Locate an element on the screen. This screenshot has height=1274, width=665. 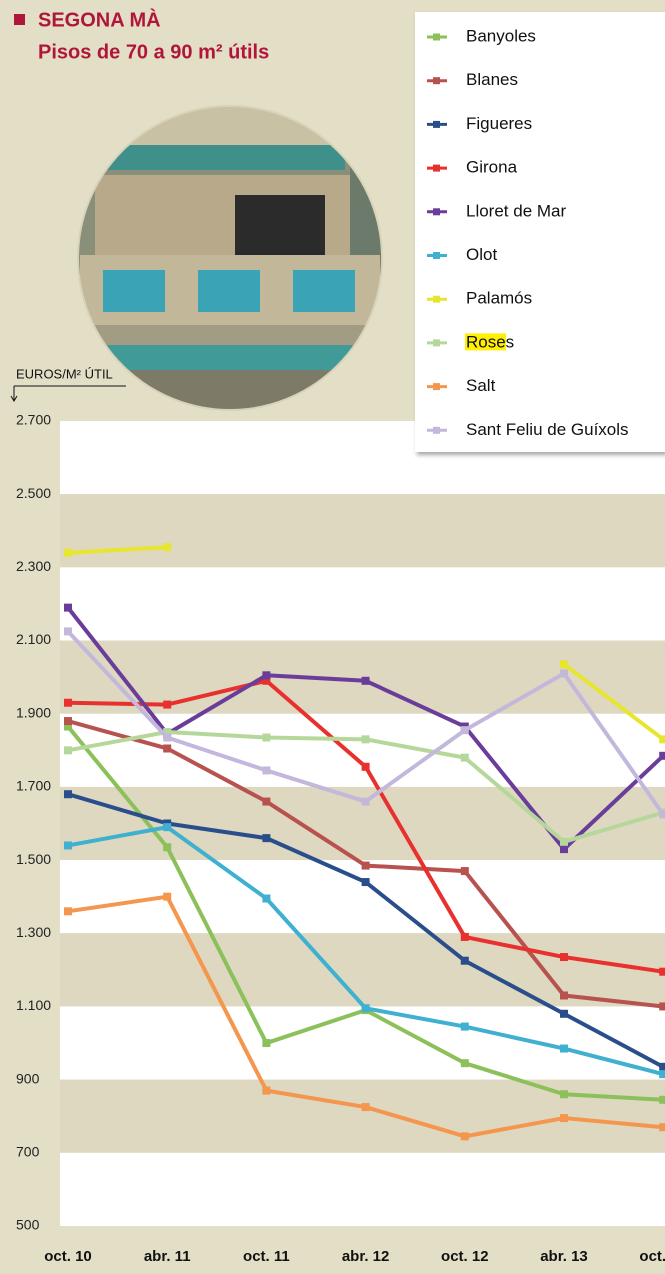
y-tick-label: 2.300 is located at coordinates (33, 566).